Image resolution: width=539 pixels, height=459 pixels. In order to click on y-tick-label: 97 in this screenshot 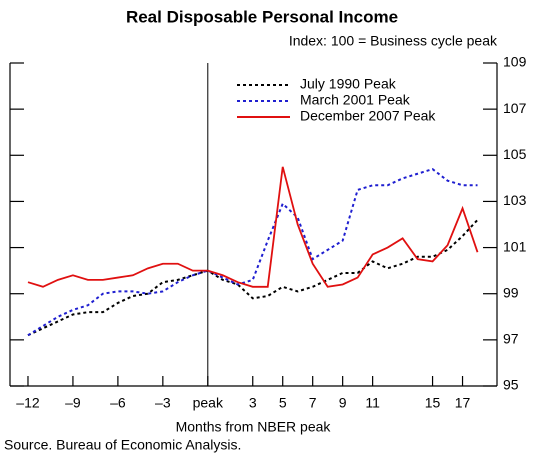, I will do `click(511, 339)`.